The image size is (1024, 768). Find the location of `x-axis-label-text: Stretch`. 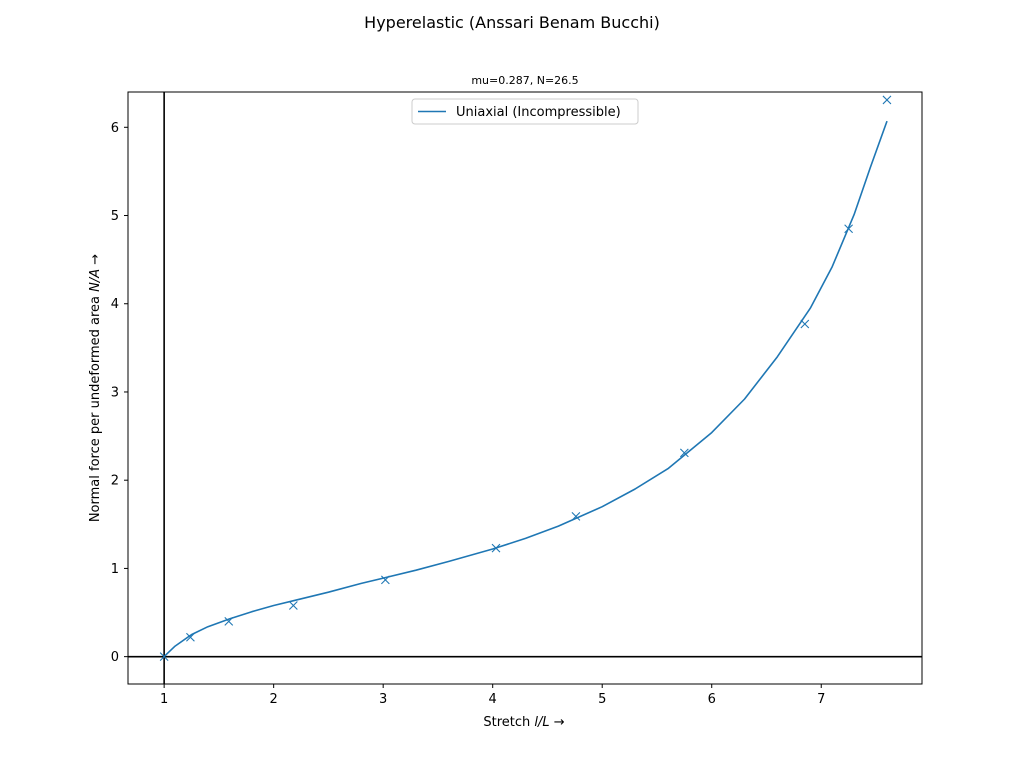

x-axis-label-text: Stretch is located at coordinates (508, 722).